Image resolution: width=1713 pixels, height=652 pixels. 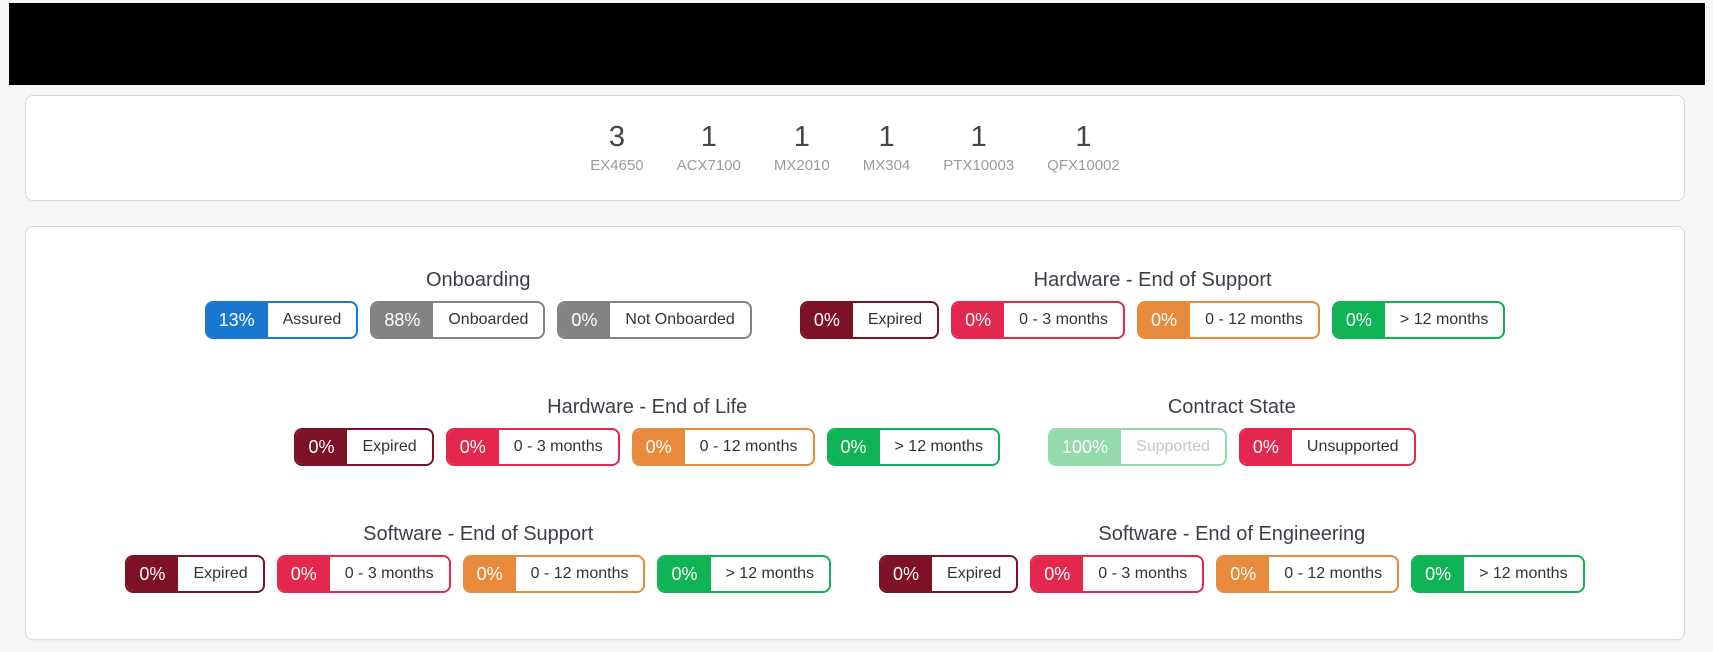 What do you see at coordinates (478, 534) in the screenshot?
I see `status-group-title: Software - End of Support` at bounding box center [478, 534].